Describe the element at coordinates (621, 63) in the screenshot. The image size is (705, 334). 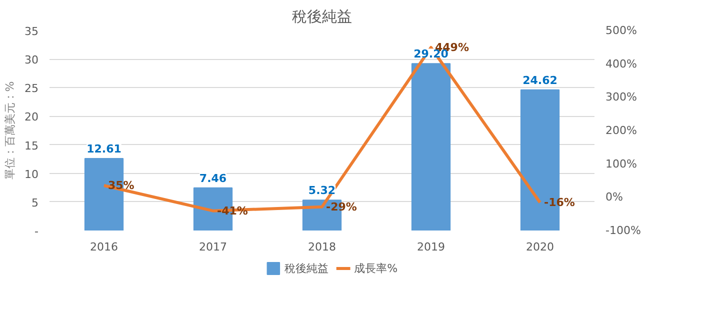
I see `y2-tick-label: 400%` at that location.